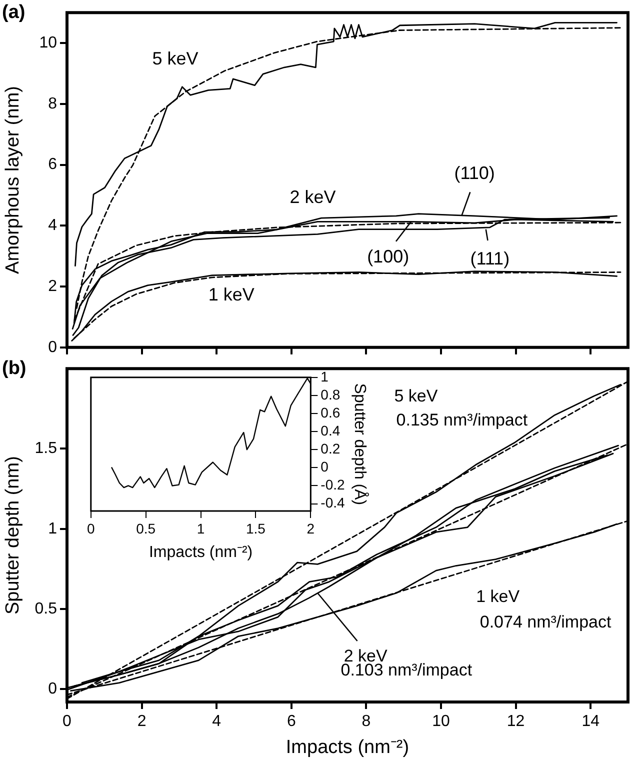 This screenshot has width=631, height=763. What do you see at coordinates (53, 165) in the screenshot?
I see `y-tick-label: 6` at bounding box center [53, 165].